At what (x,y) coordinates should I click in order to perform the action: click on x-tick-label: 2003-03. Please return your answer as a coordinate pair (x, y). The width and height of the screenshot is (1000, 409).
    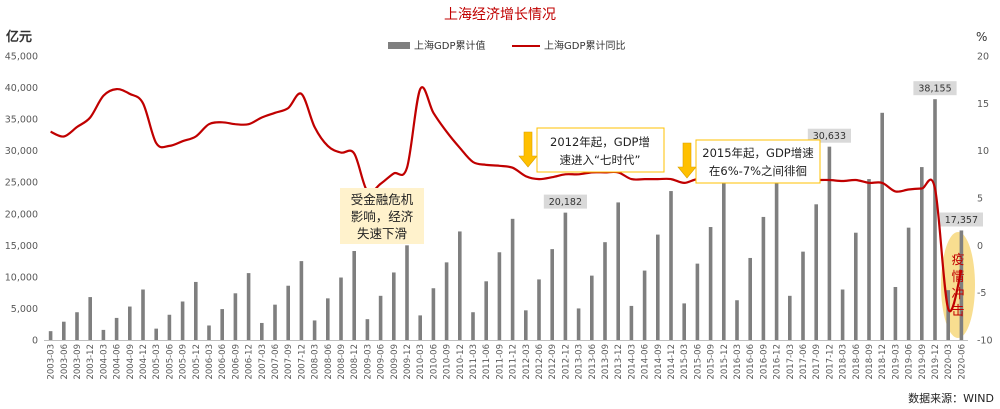
    Looking at the image, I should click on (52, 362).